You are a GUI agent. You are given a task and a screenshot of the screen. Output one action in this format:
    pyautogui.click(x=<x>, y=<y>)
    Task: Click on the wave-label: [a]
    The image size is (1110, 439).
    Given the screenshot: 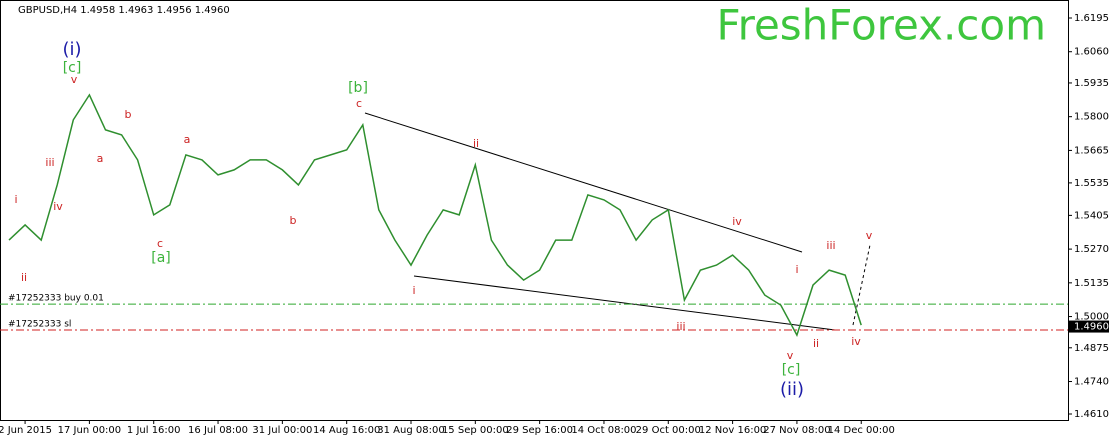 What is the action you would take?
    pyautogui.click(x=161, y=258)
    